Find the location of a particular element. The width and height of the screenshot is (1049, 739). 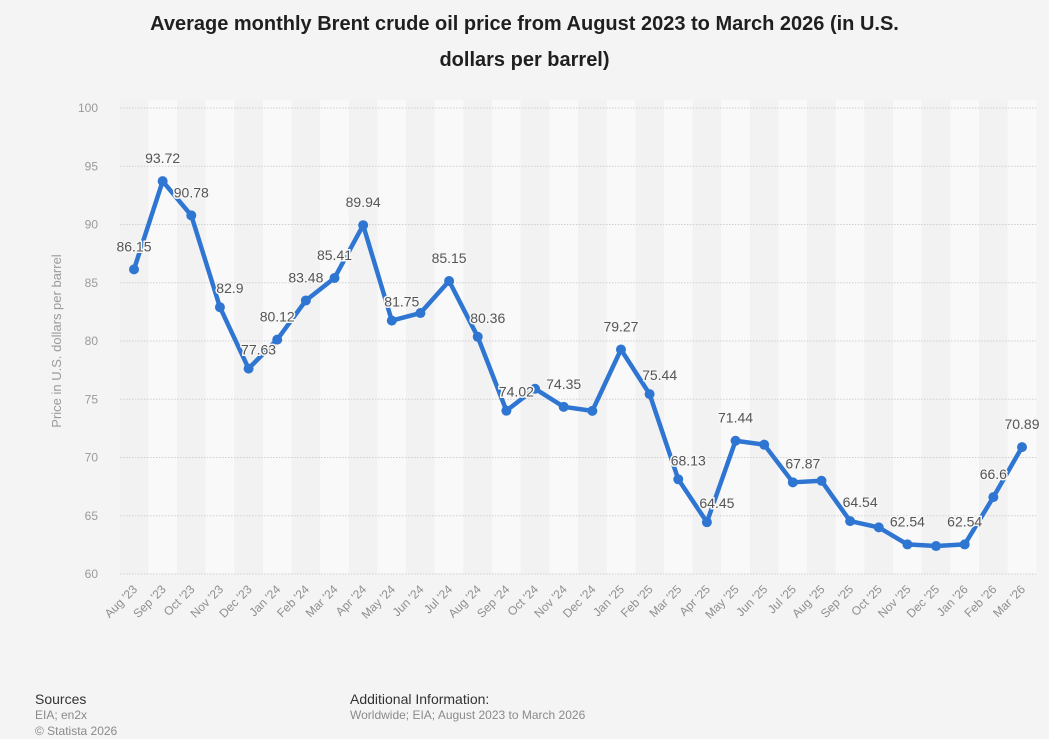

x-tick-label: Mar '24 is located at coordinates (322, 601).